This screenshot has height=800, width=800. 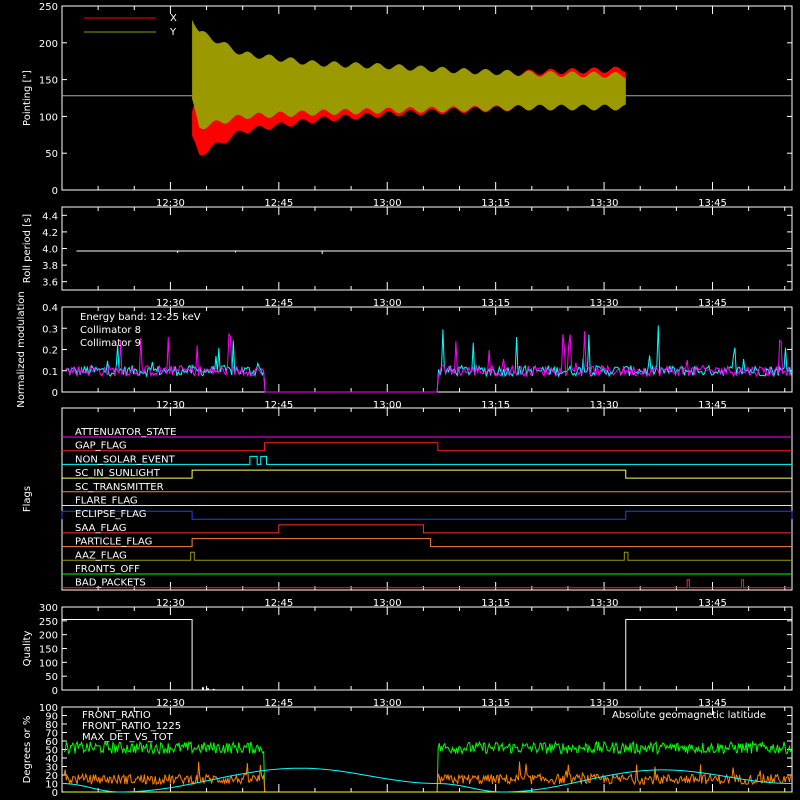 What do you see at coordinates (125, 432) in the screenshot?
I see `flag-label: ATTENUATOR_STATE` at bounding box center [125, 432].